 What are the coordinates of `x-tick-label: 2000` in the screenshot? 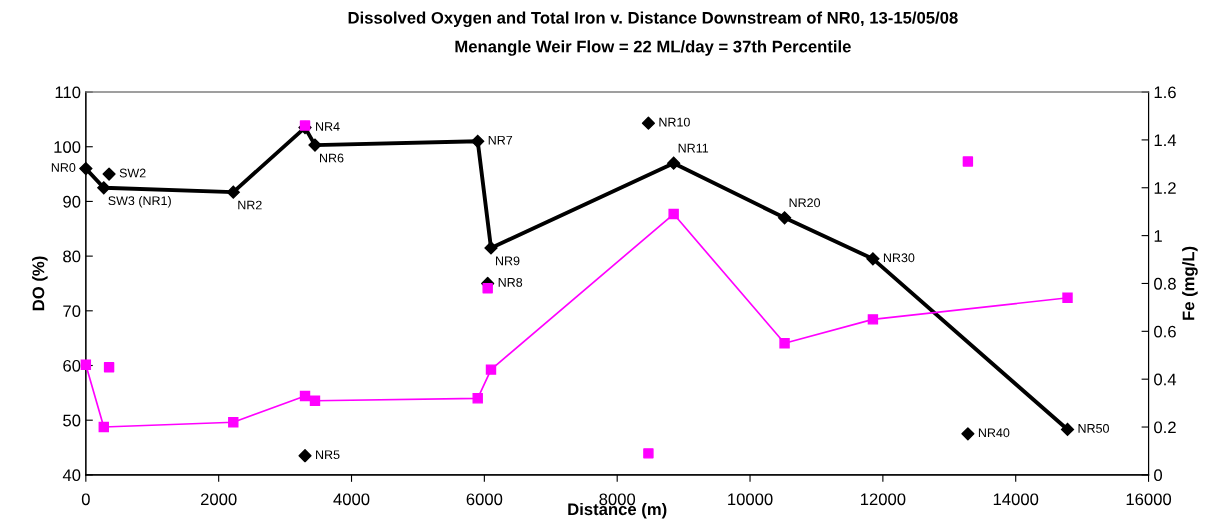 It's located at (218, 499).